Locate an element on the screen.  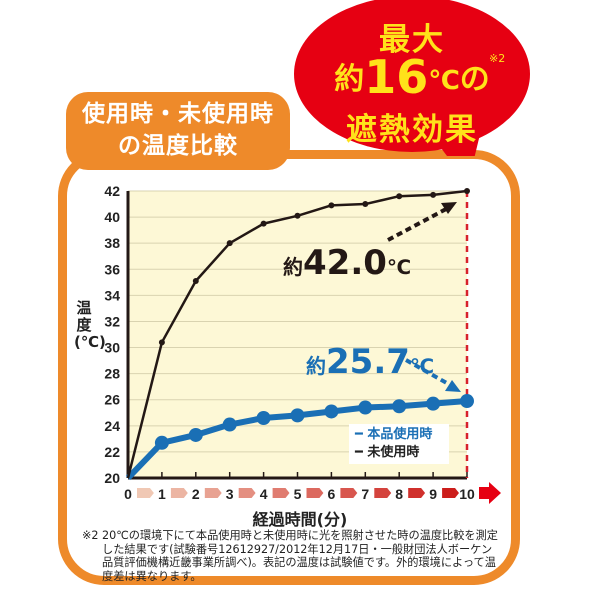
svg-text: 9 is located at coordinates (433, 494).